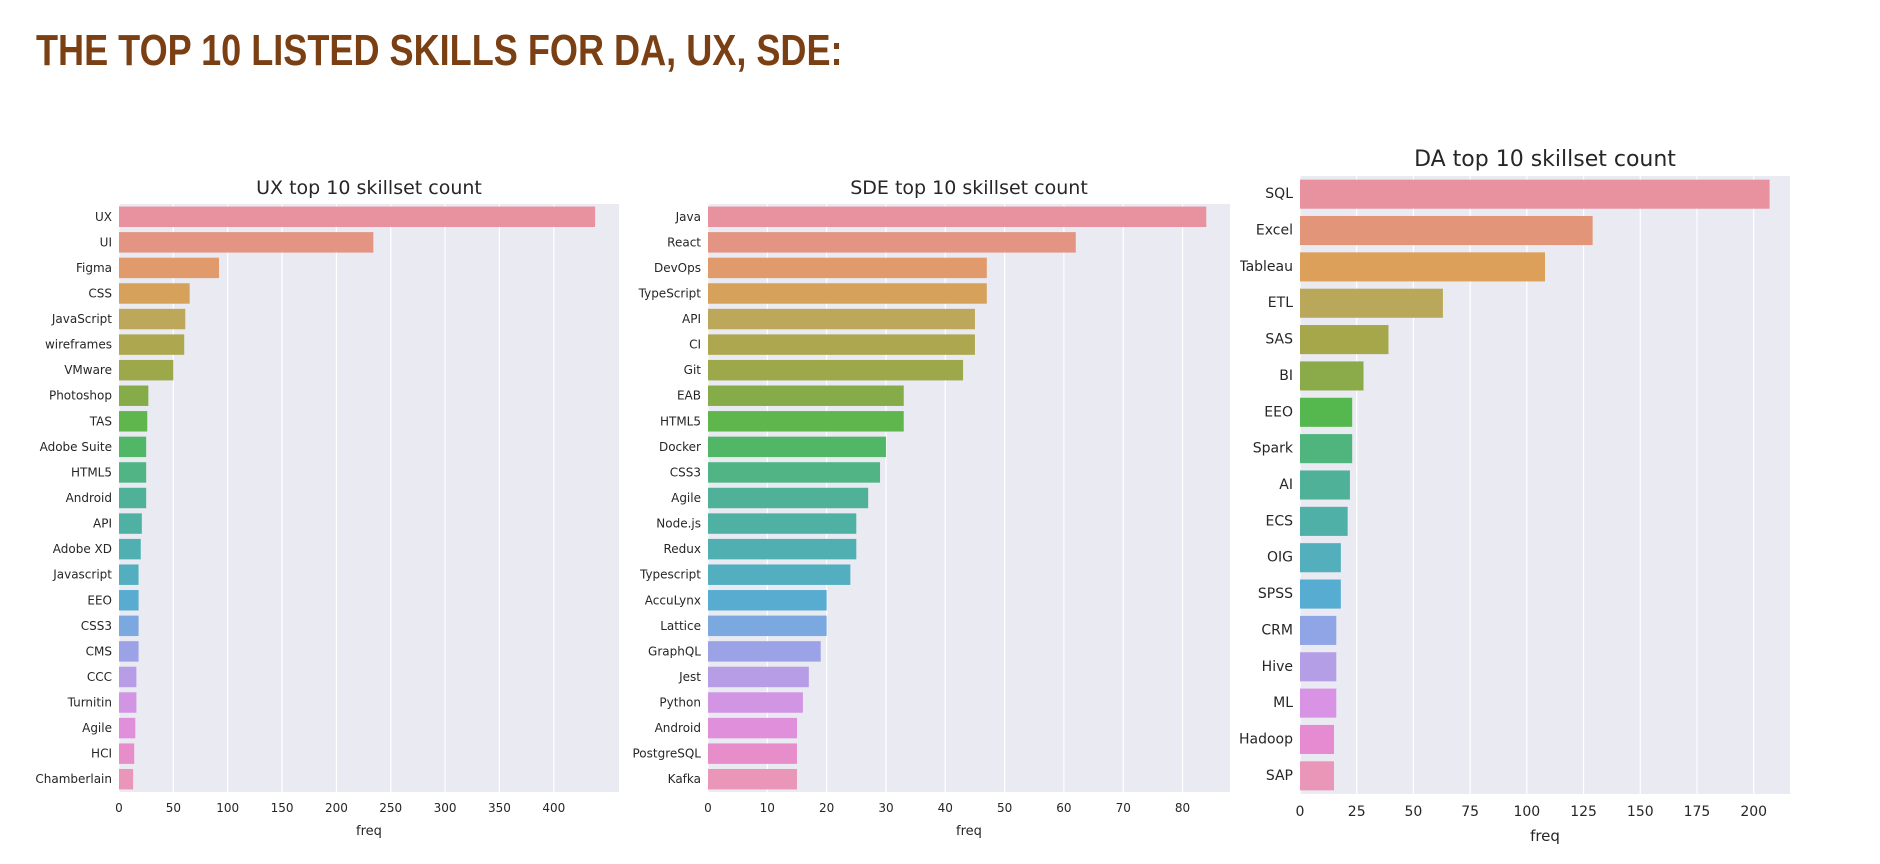  I want to click on da-bar-hadoop, so click(1317, 739).